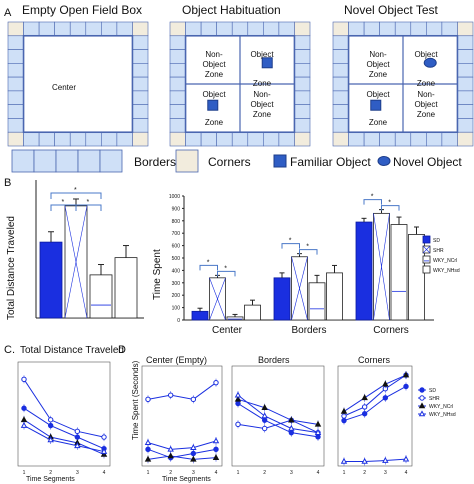 This screenshot has width=474, height=484. What do you see at coordinates (214, 94) in the screenshot?
I see `zone-label: Object` at bounding box center [214, 94].